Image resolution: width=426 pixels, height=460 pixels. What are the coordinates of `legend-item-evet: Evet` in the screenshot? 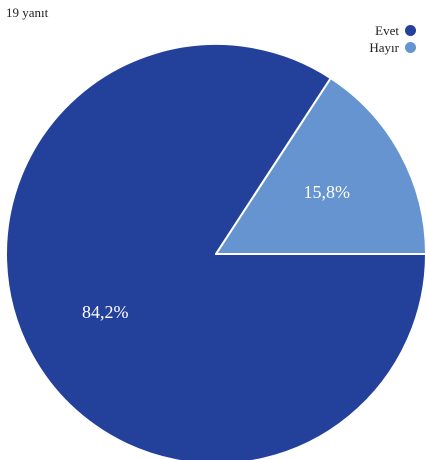 It's located at (392, 30).